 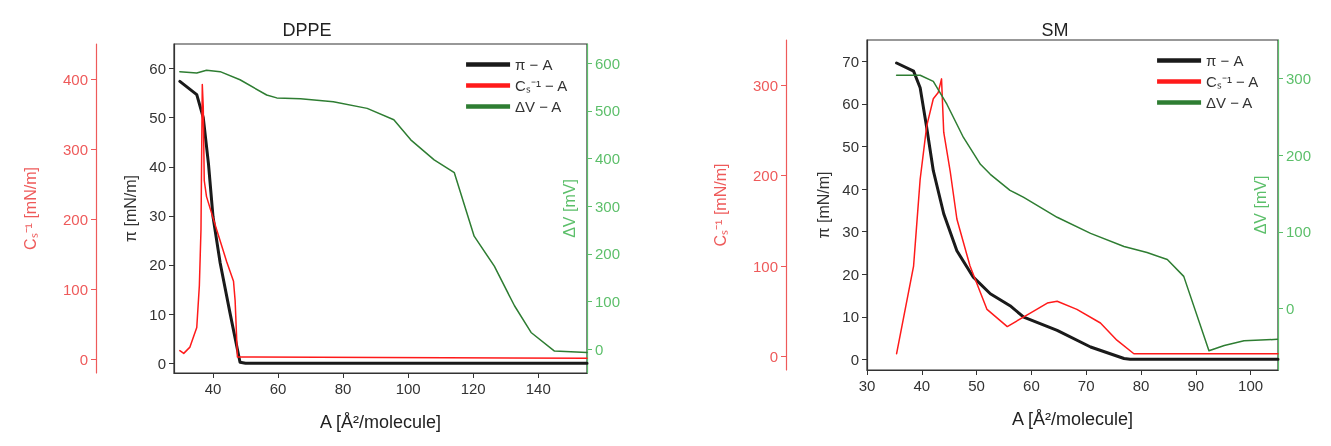 What do you see at coordinates (850, 61) in the screenshot?
I see `y-tick-label: 70` at bounding box center [850, 61].